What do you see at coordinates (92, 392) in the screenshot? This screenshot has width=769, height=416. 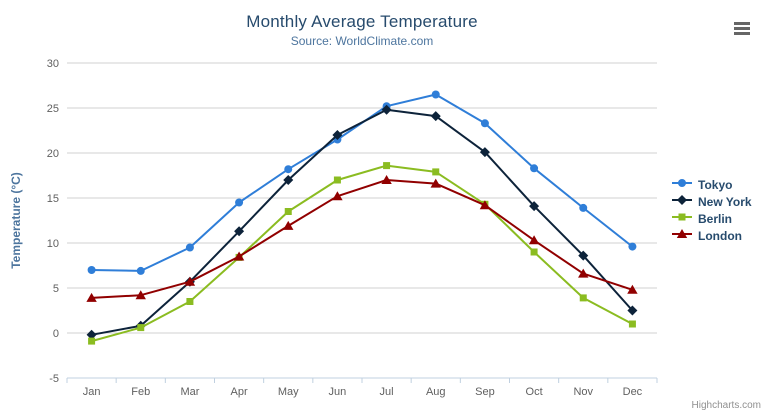 I see `x-axis-tick-label: Jan` at bounding box center [92, 392].